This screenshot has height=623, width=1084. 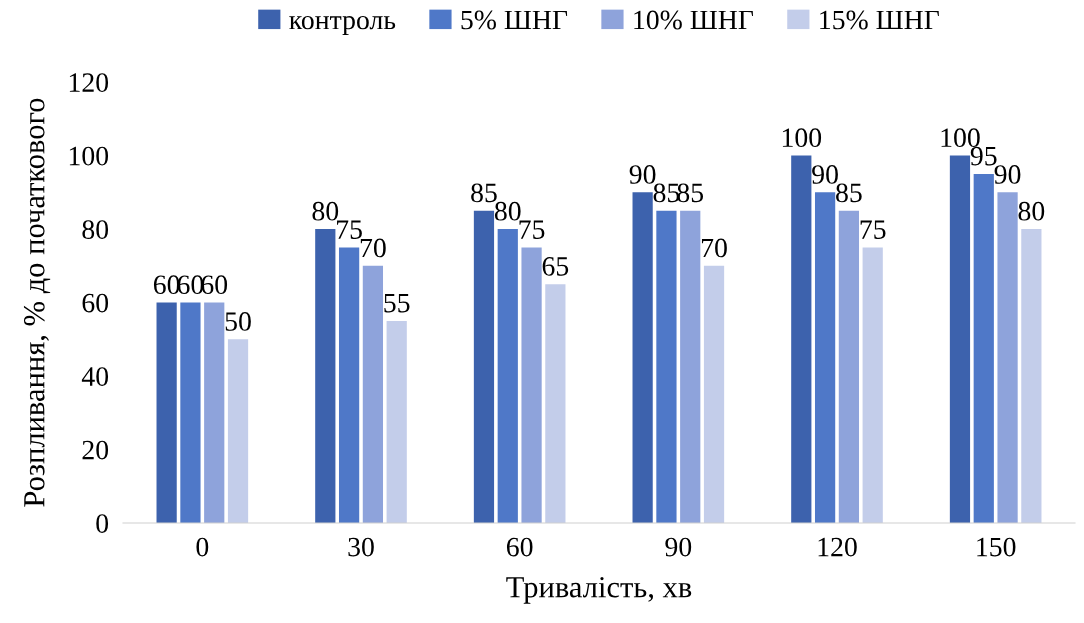 What do you see at coordinates (102, 523) in the screenshot?
I see `y-tick-label: 0` at bounding box center [102, 523].